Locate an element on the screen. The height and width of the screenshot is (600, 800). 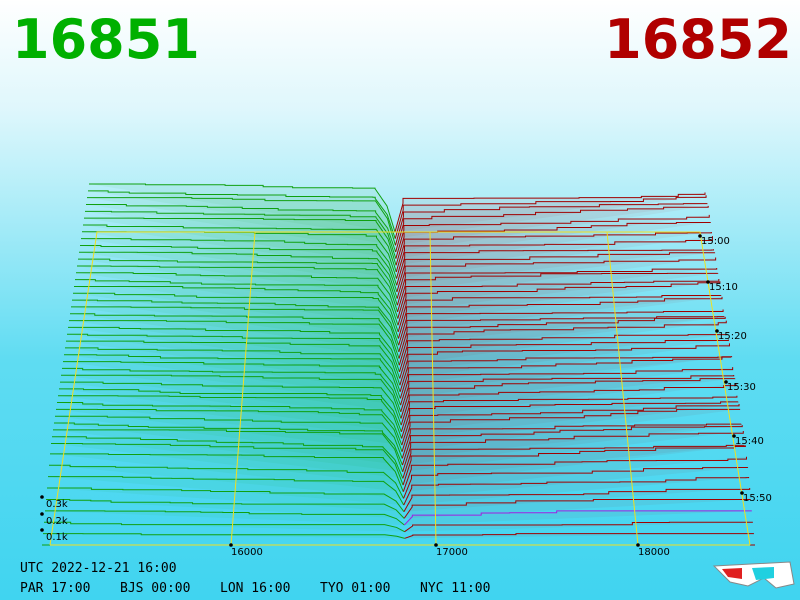
clock-label: NYC 11:00 is located at coordinates (455, 588).